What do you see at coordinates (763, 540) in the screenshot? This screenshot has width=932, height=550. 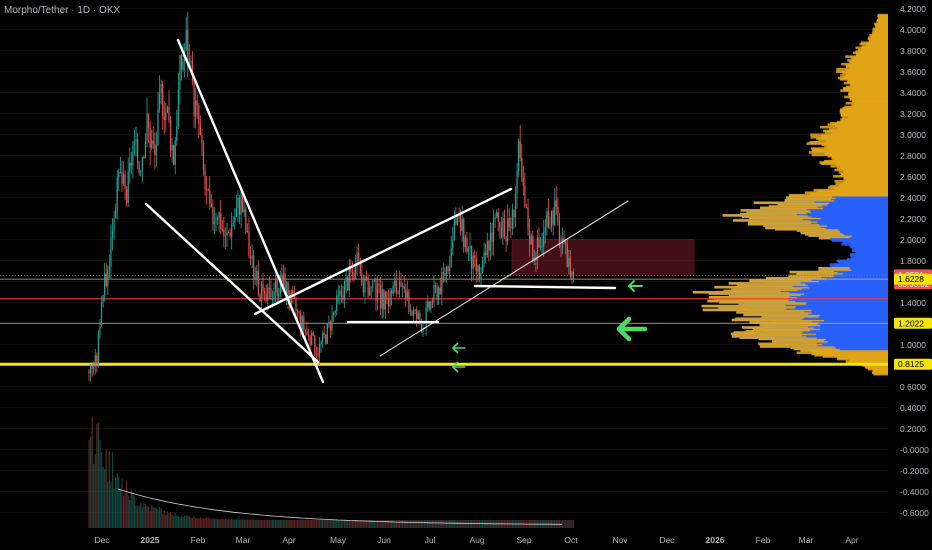 I see `x-tick-label: Feb` at bounding box center [763, 540].